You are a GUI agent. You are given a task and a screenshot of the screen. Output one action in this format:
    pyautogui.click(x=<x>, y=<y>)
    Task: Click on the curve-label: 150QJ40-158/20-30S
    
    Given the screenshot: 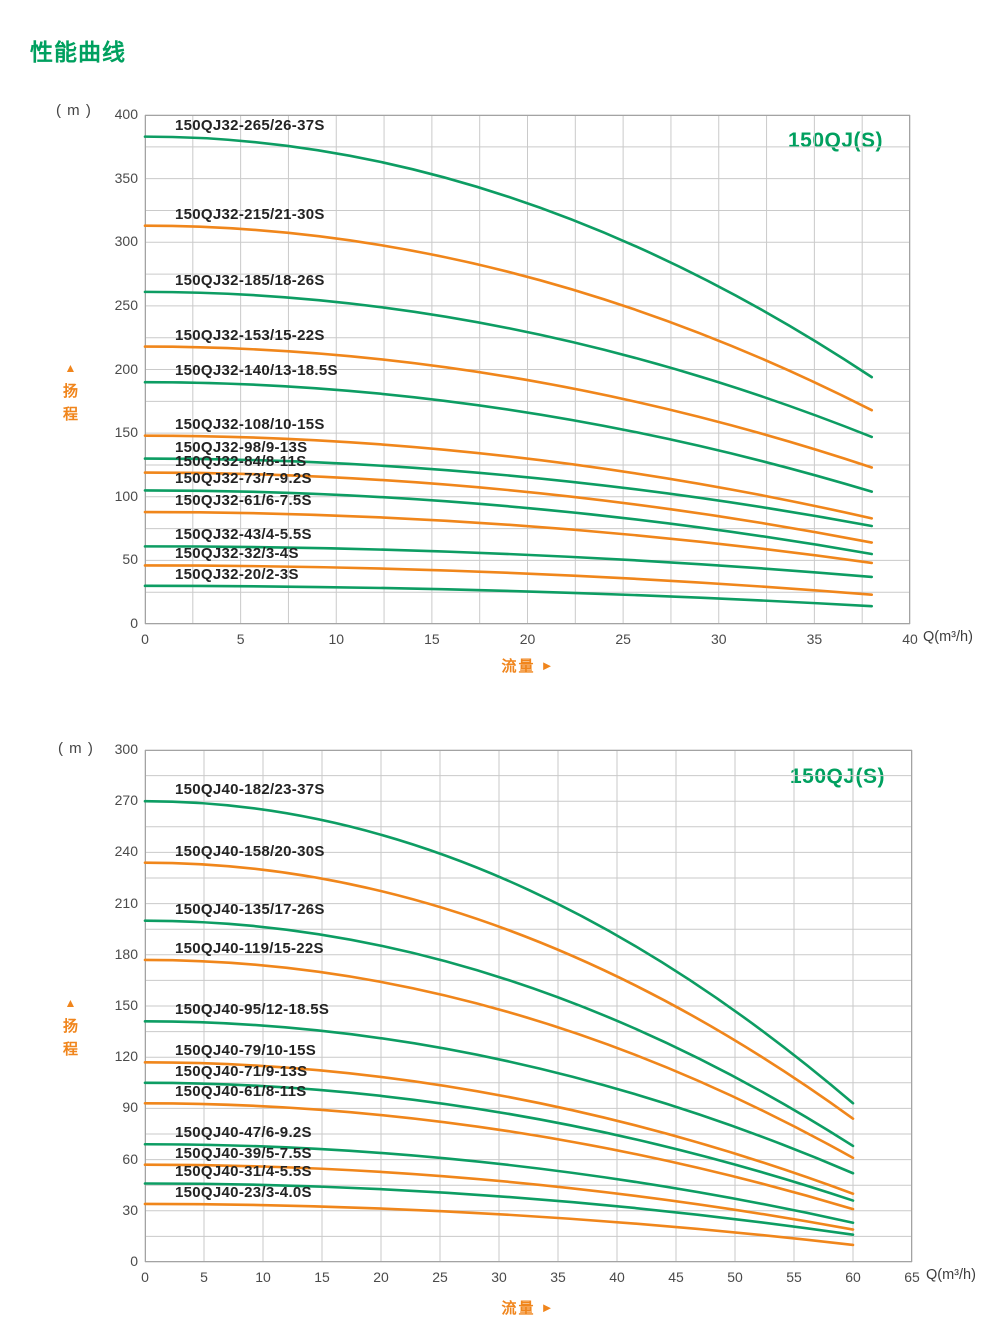 What is the action you would take?
    pyautogui.click(x=250, y=851)
    